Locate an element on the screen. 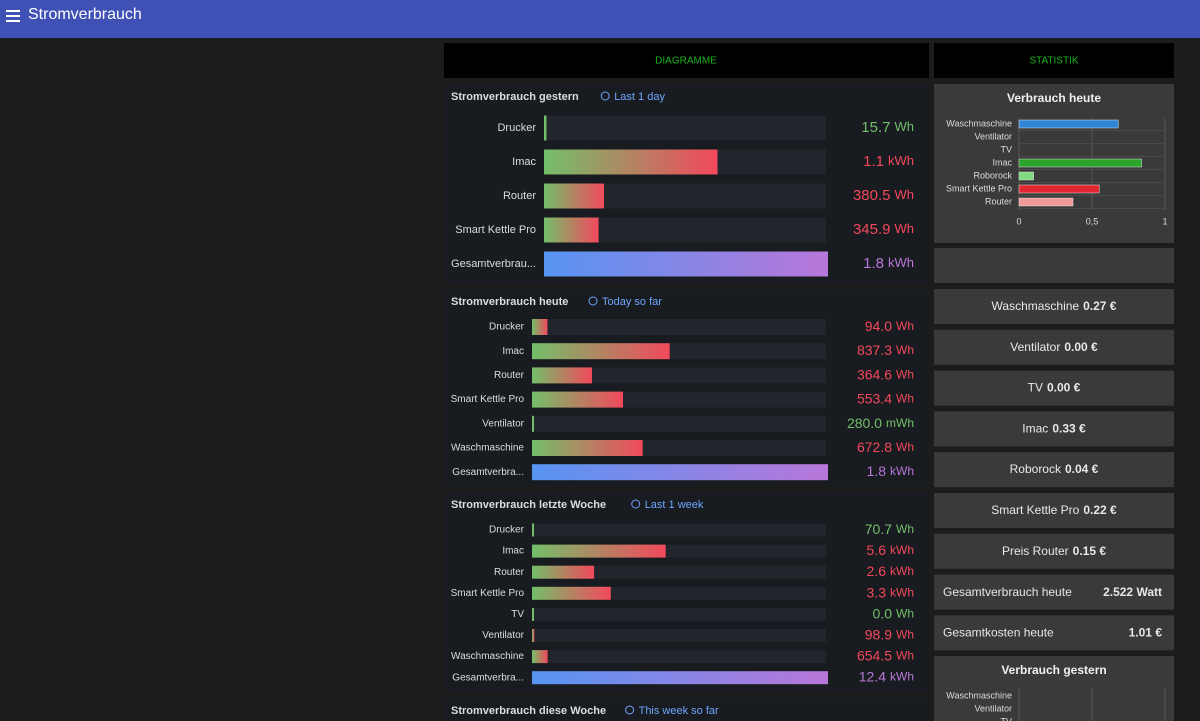 The height and width of the screenshot is (721, 1200). value-number: 380.5 is located at coordinates (872, 195).